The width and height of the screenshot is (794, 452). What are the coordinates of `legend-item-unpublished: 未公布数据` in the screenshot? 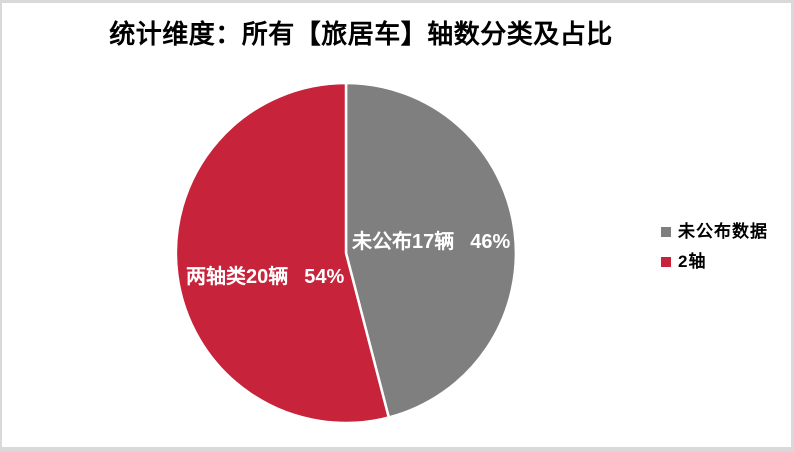 It's located at (714, 231).